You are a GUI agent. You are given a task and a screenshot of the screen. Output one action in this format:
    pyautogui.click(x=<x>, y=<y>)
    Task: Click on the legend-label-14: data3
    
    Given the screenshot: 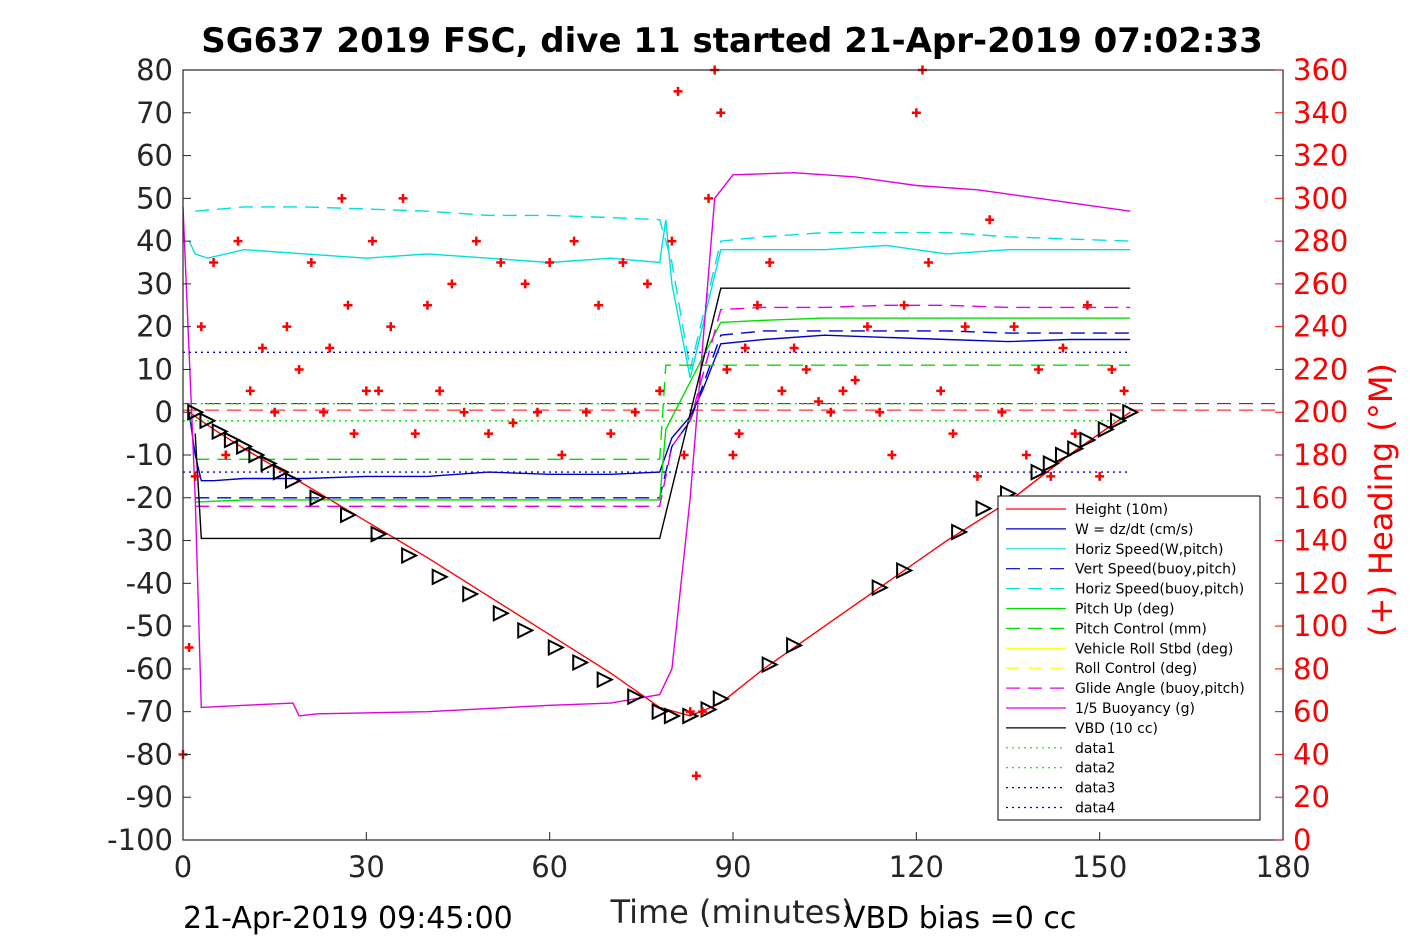 What is the action you would take?
    pyautogui.click(x=1095, y=789)
    